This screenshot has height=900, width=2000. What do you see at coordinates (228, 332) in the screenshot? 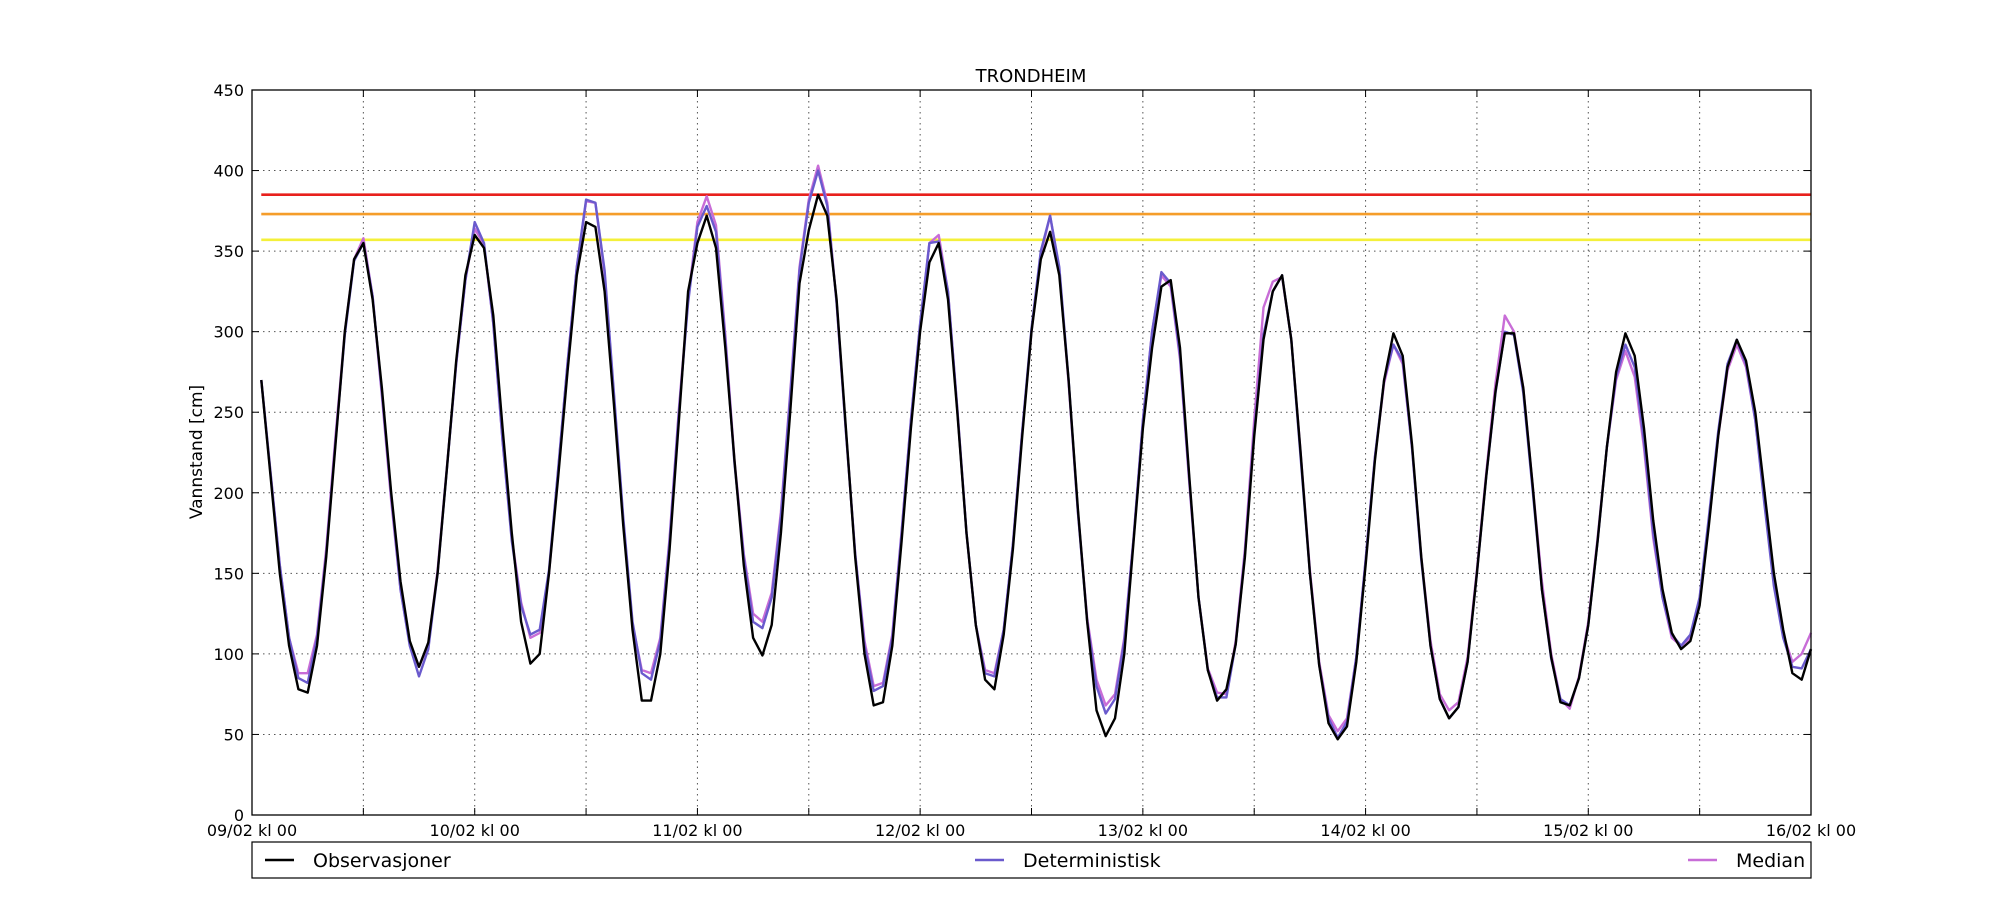
I see `y-tick-label: 300` at bounding box center [228, 332].